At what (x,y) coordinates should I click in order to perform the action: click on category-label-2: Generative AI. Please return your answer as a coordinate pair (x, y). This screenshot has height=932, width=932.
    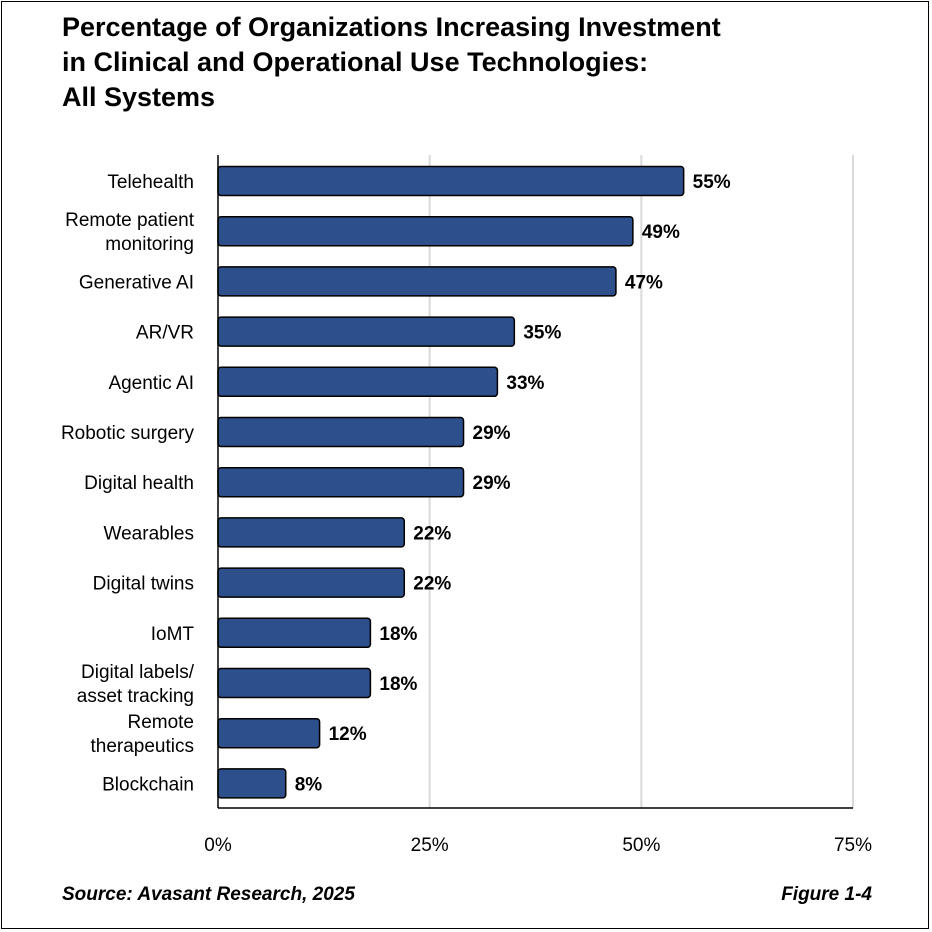
    Looking at the image, I should click on (136, 282).